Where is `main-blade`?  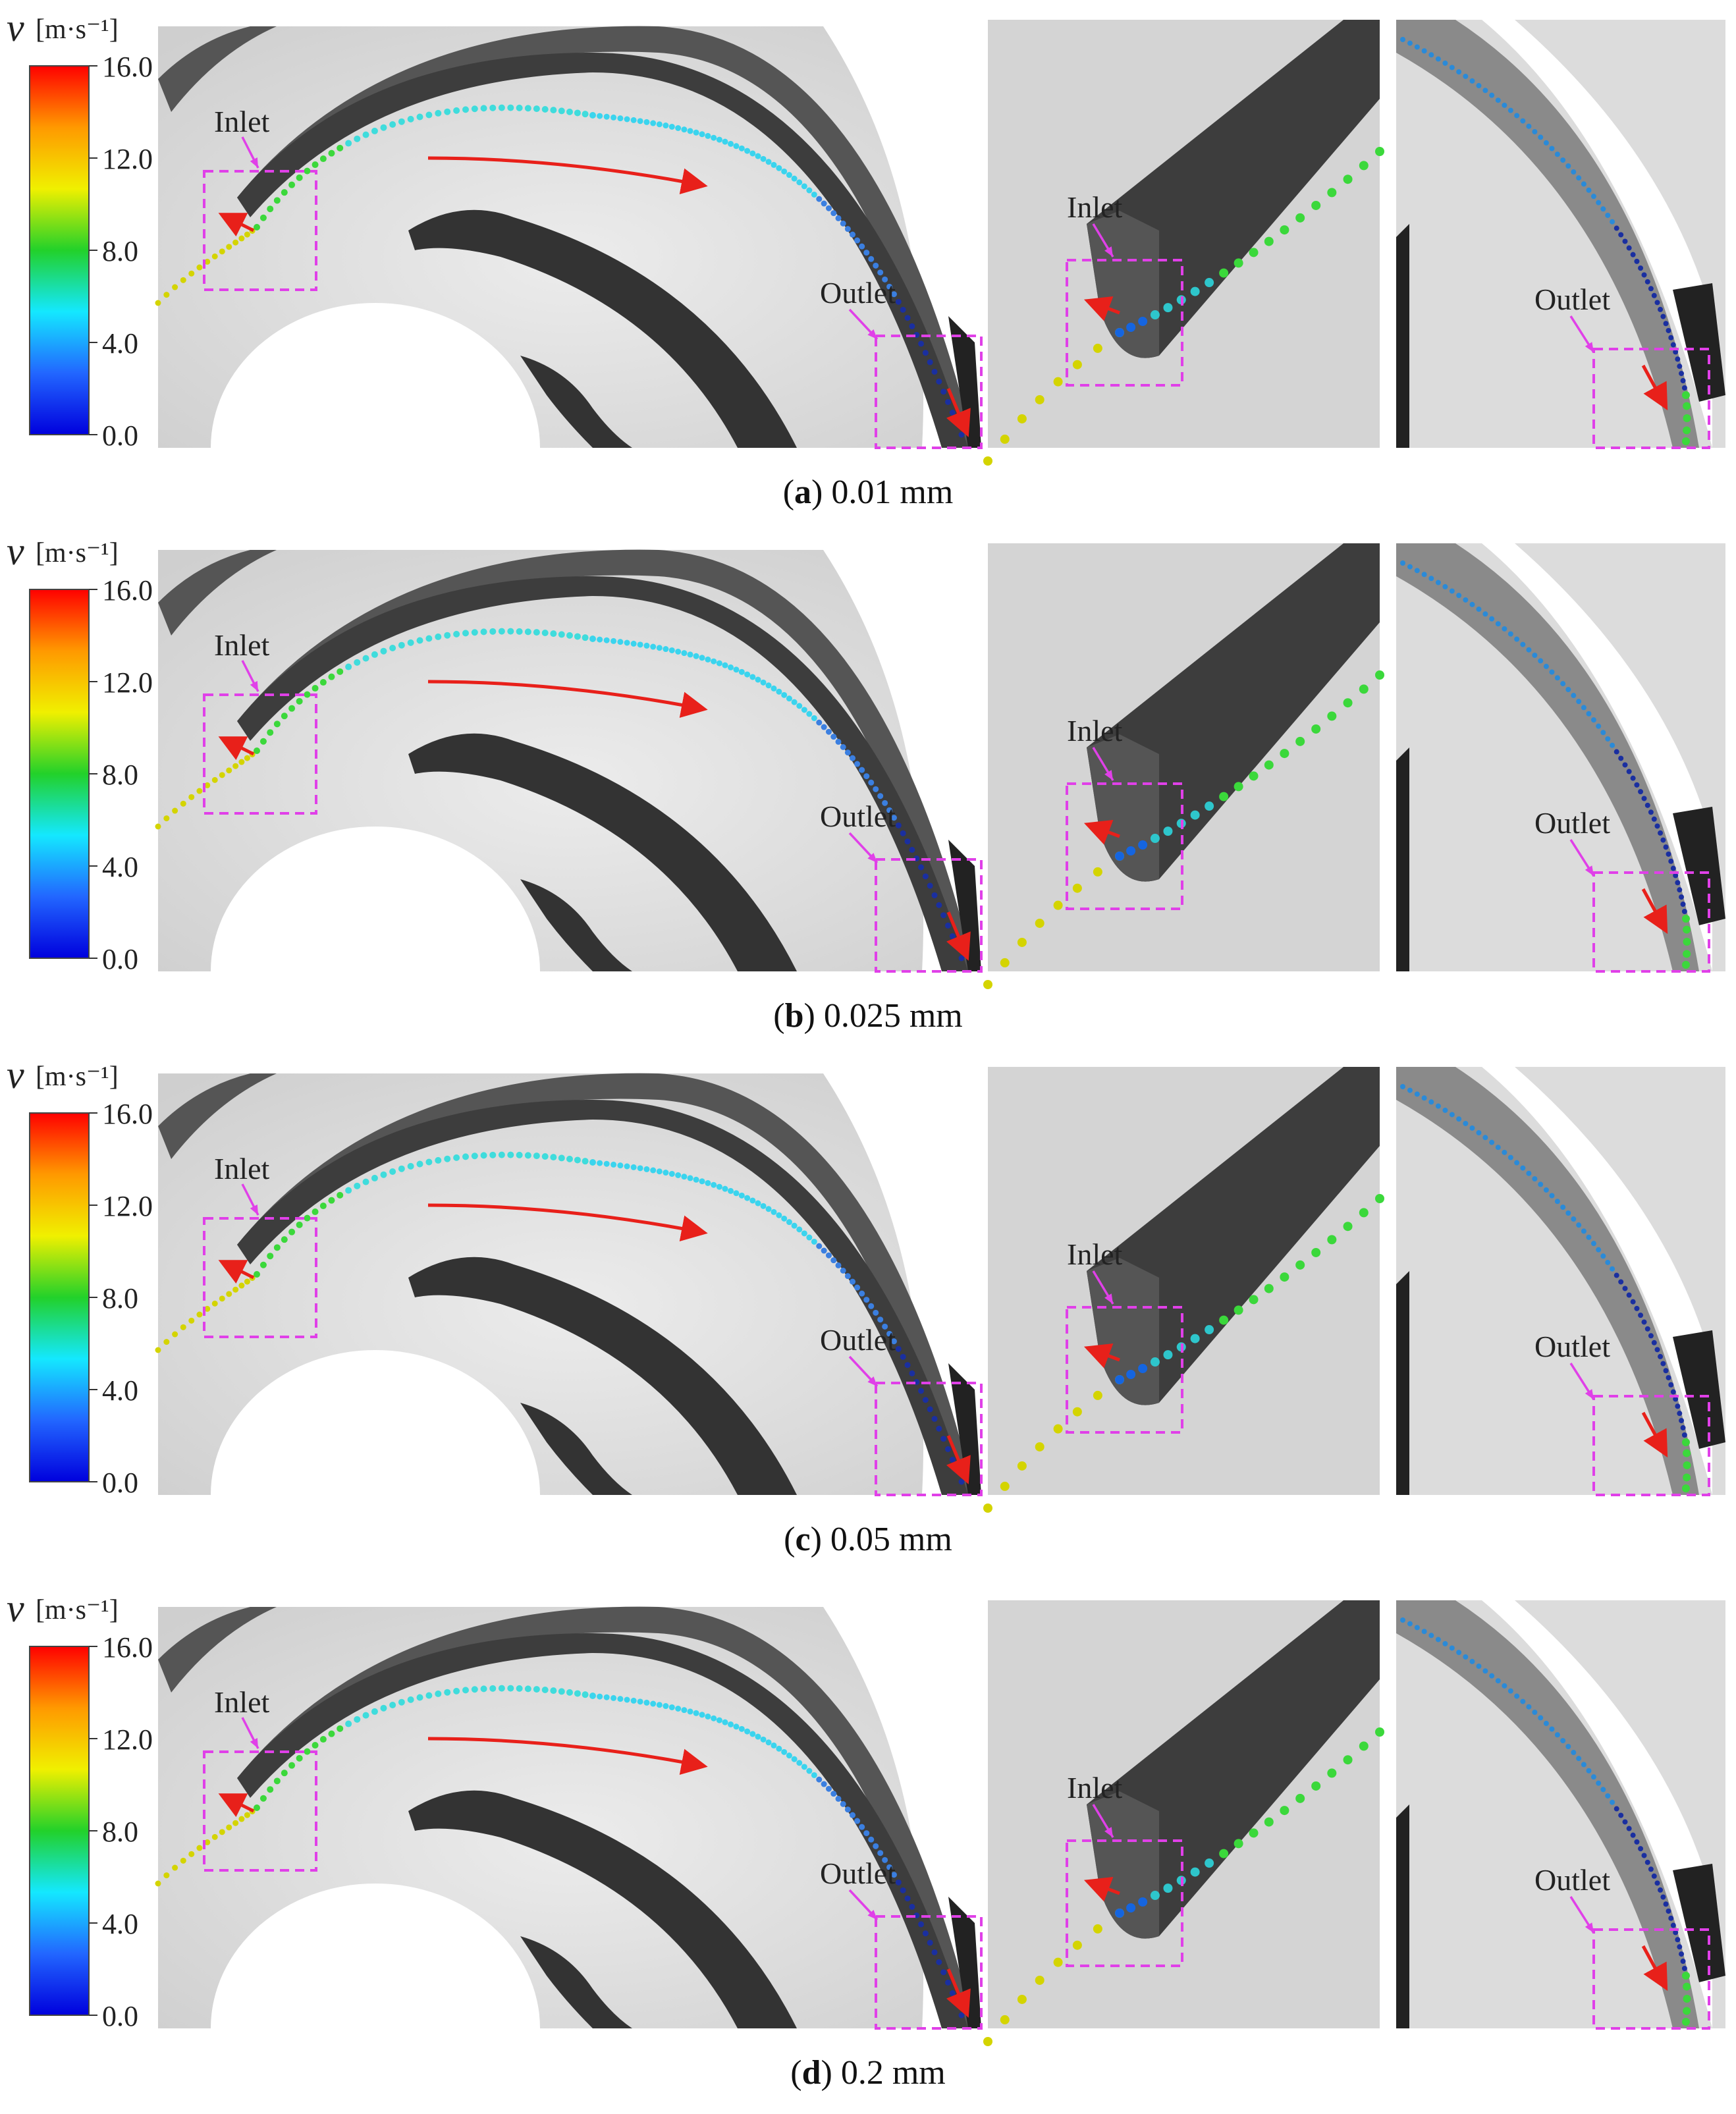
main-blade is located at coordinates (602, 1297).